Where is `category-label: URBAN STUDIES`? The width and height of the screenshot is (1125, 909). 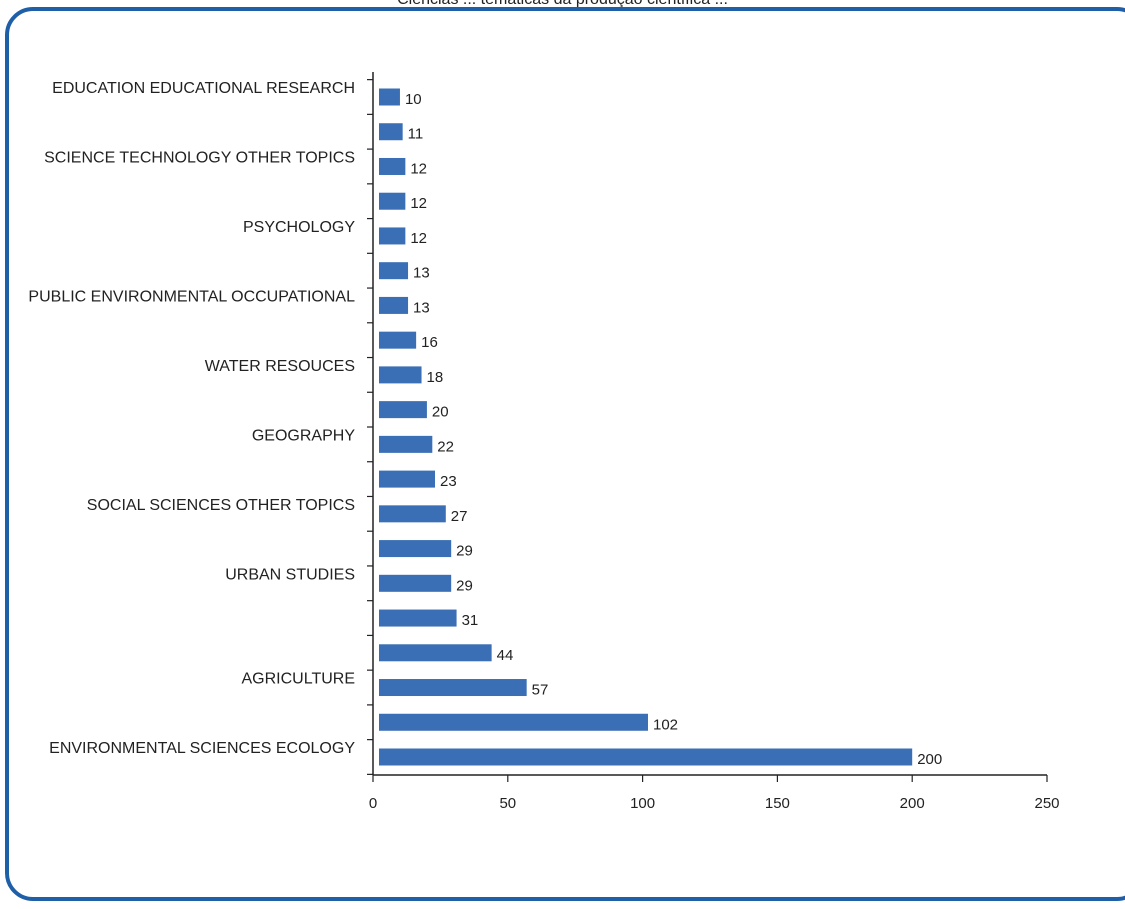 category-label: URBAN STUDIES is located at coordinates (290, 574).